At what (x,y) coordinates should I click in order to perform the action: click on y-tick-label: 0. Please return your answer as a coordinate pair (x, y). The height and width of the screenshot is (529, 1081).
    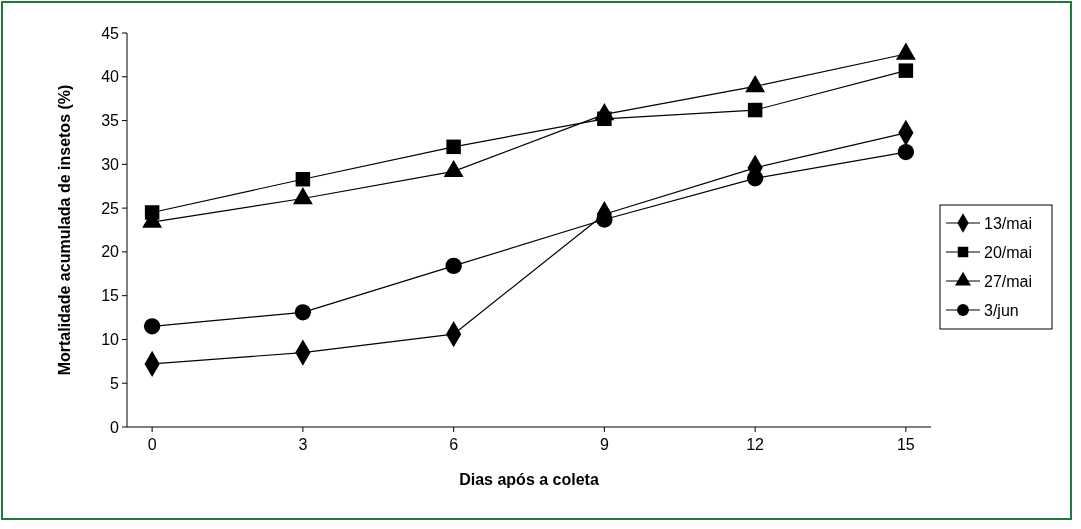
    Looking at the image, I should click on (115, 427).